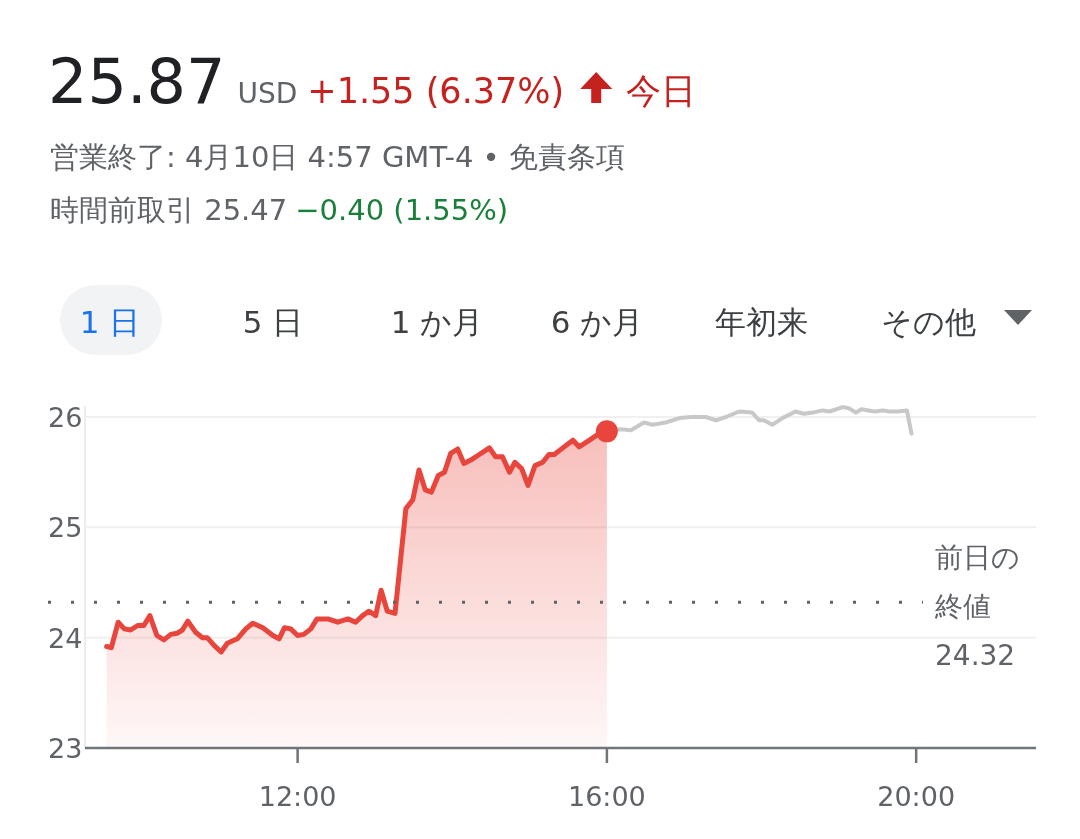  I want to click on text: USD, so click(267, 93).